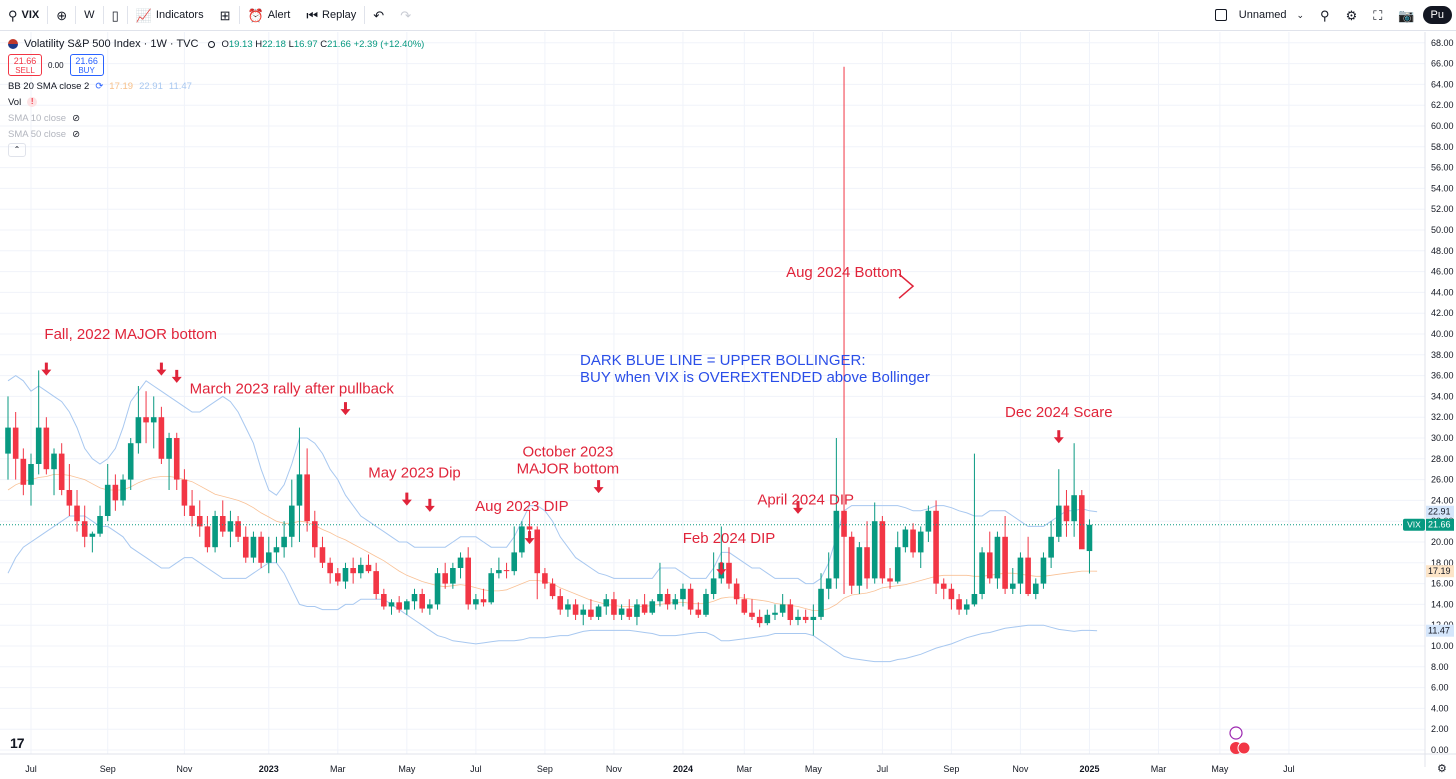 The height and width of the screenshot is (779, 1456). What do you see at coordinates (1442, 459) in the screenshot?
I see `y-tick-label: 28.00` at bounding box center [1442, 459].